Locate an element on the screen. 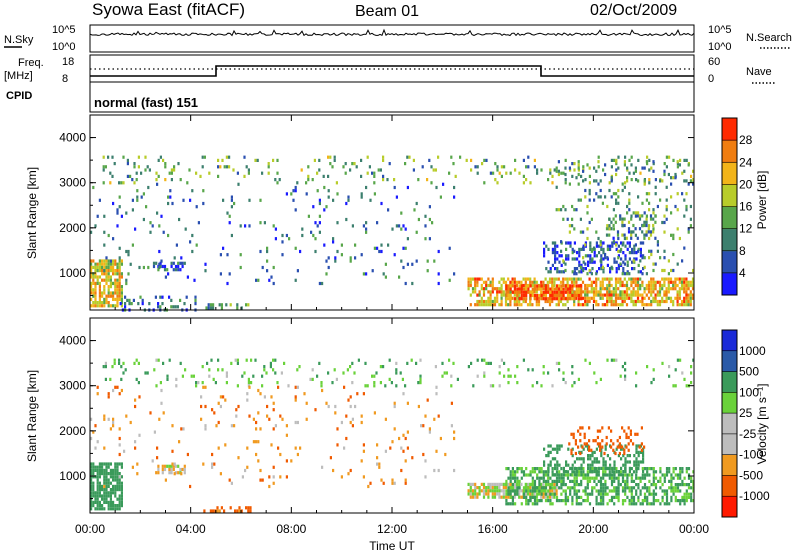 Image resolution: width=800 pixels, height=554 pixels. power-colorbar-swatch is located at coordinates (729, 195).